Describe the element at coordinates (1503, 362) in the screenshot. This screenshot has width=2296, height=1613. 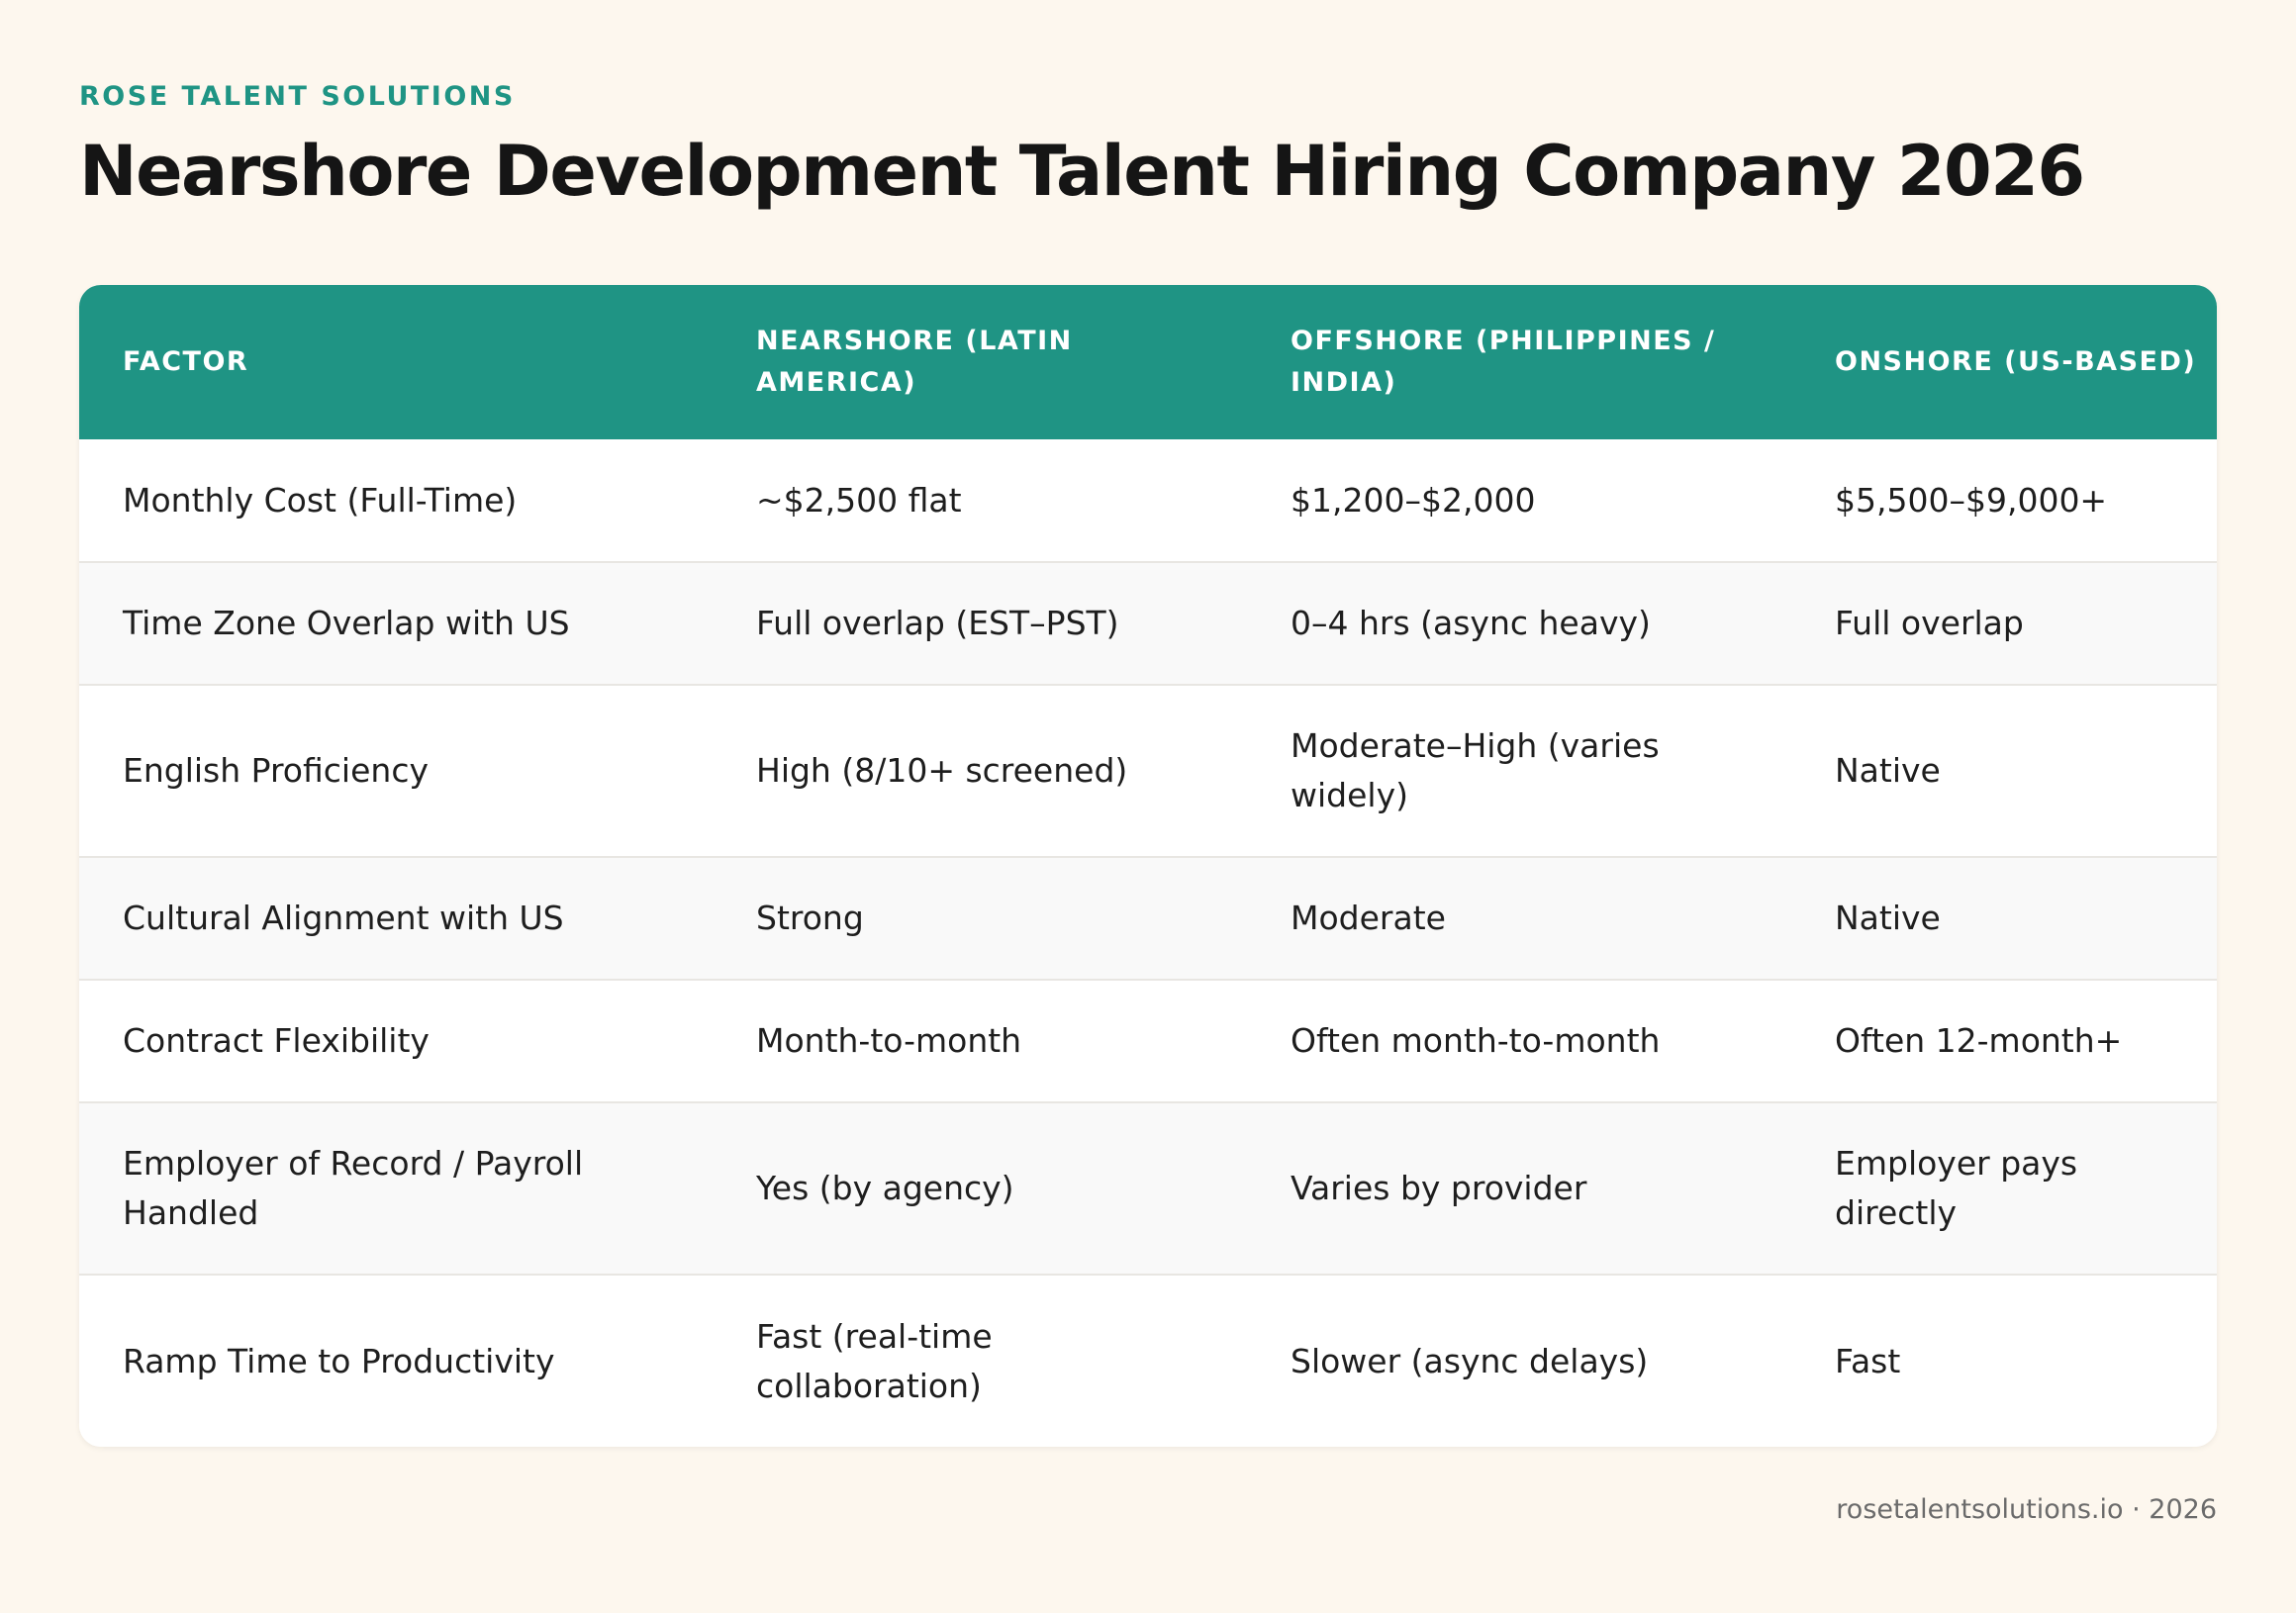
I see `column-header-offshore: OFFSHORE (PHILIPPINES / INDIA)` at that location.